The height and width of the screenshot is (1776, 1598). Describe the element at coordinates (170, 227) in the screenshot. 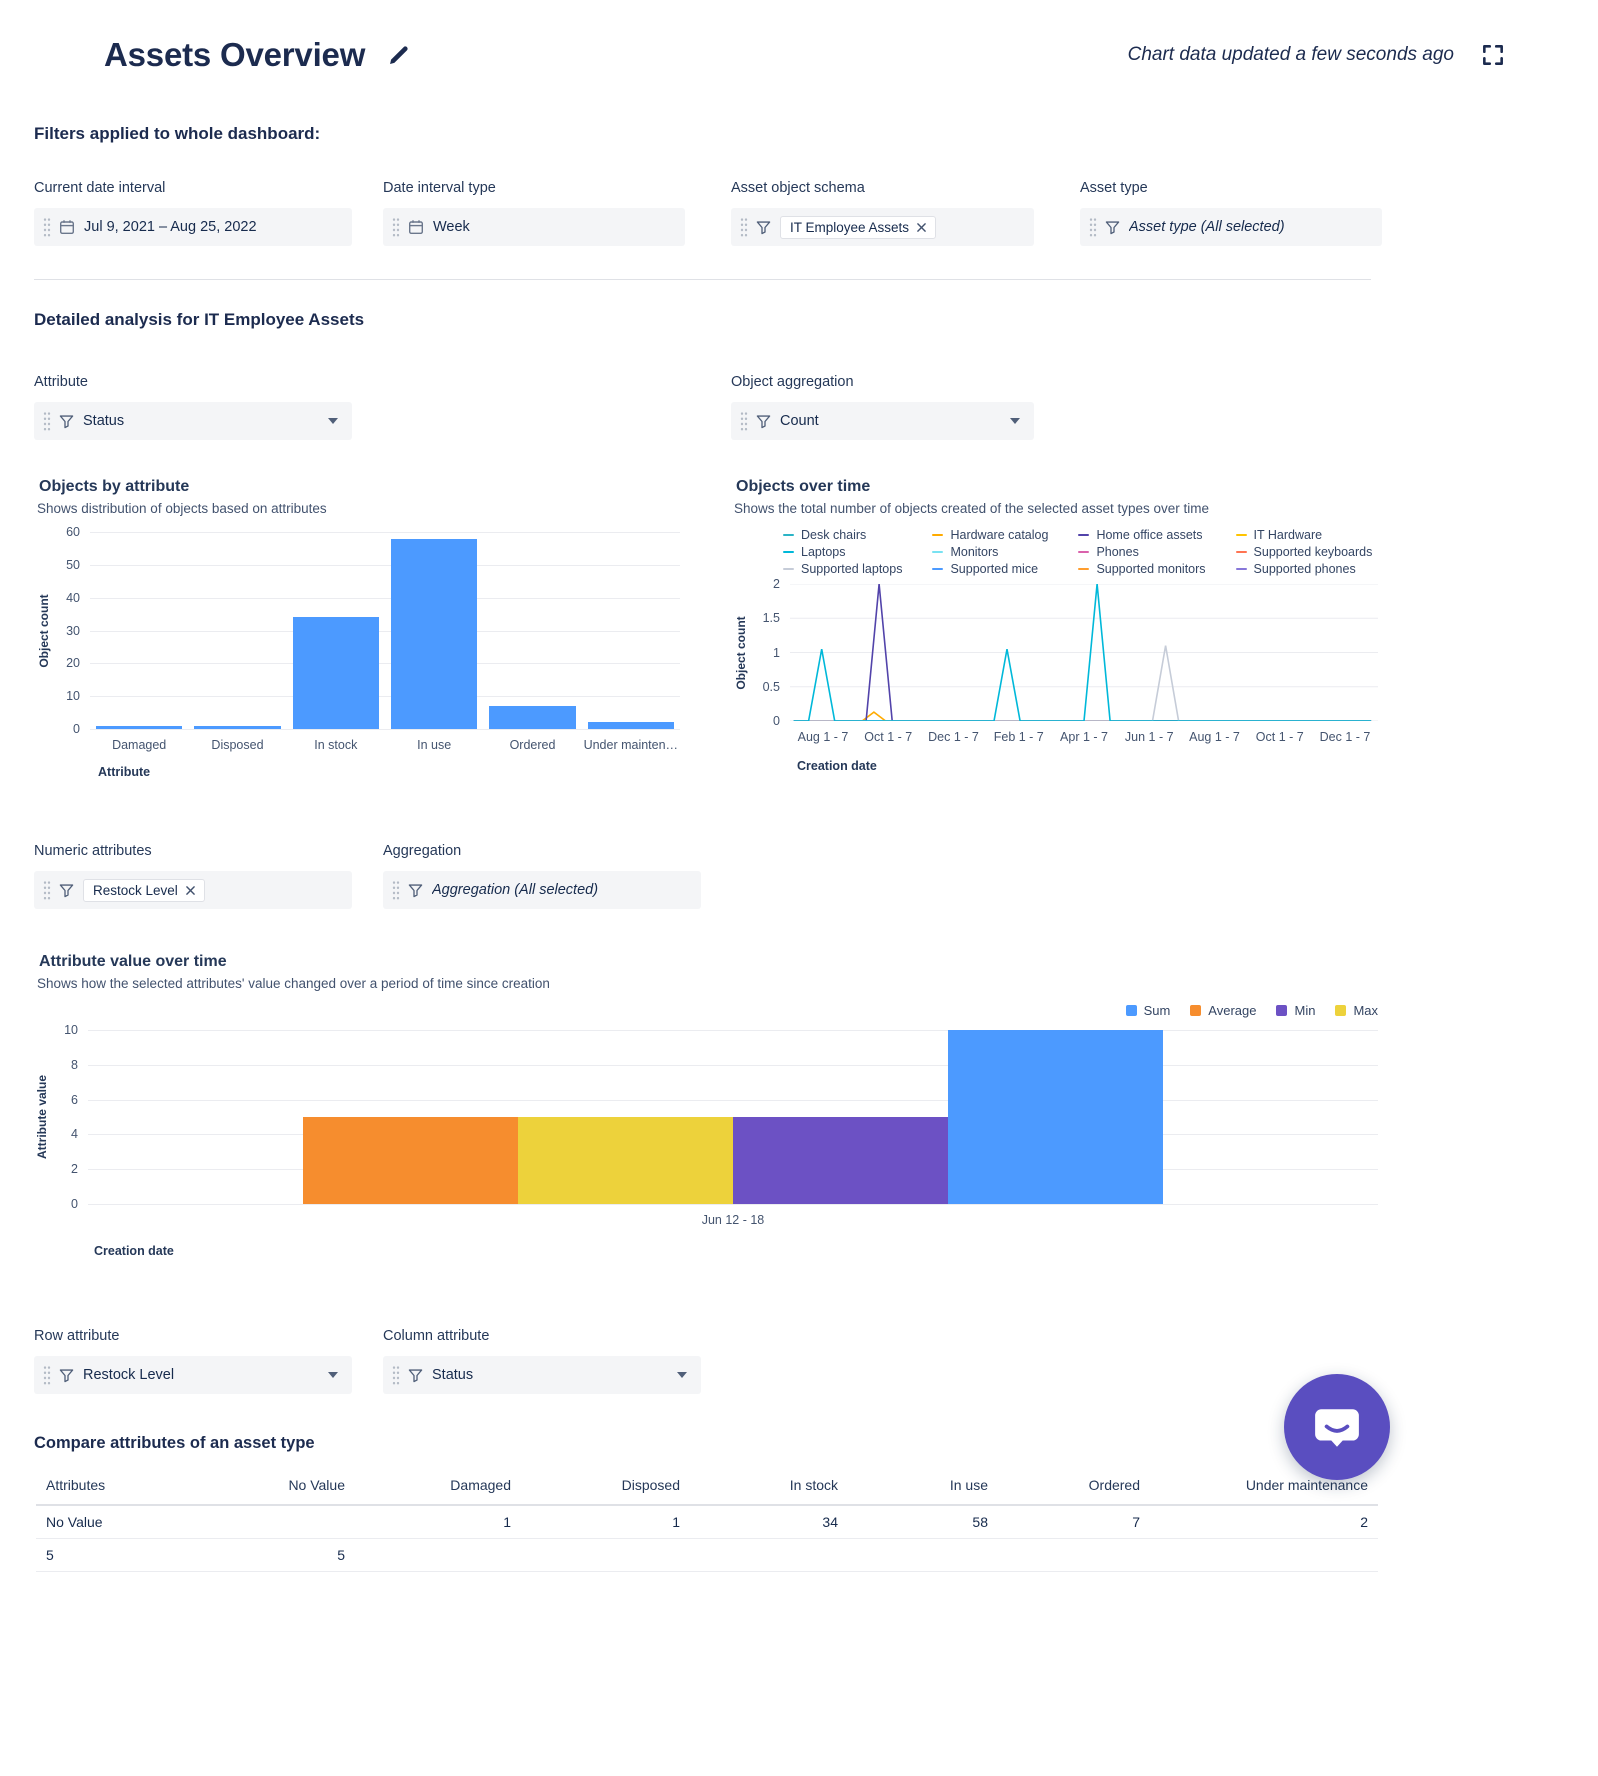

I see `date-interval-value: Jul 9, 2021 – Aug 25, 2022` at that location.